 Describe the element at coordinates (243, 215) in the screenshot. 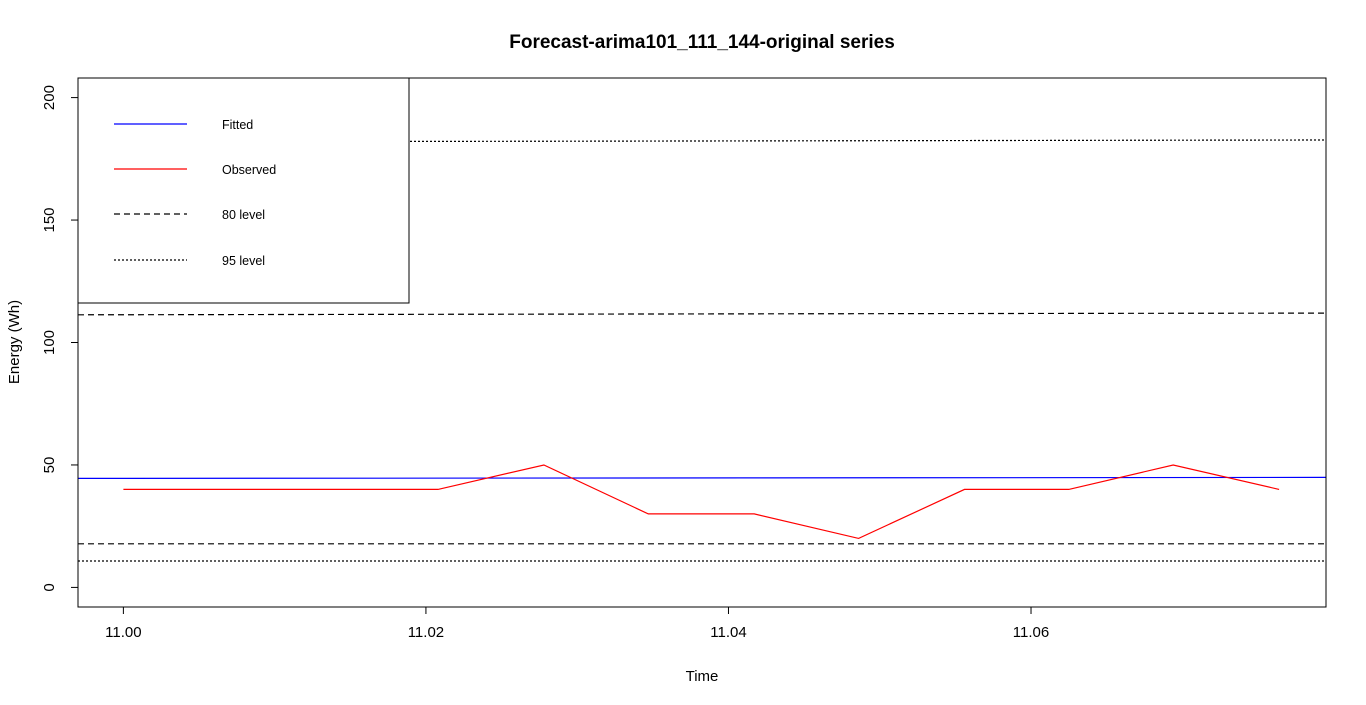

I see `legend-label: 80 level` at that location.